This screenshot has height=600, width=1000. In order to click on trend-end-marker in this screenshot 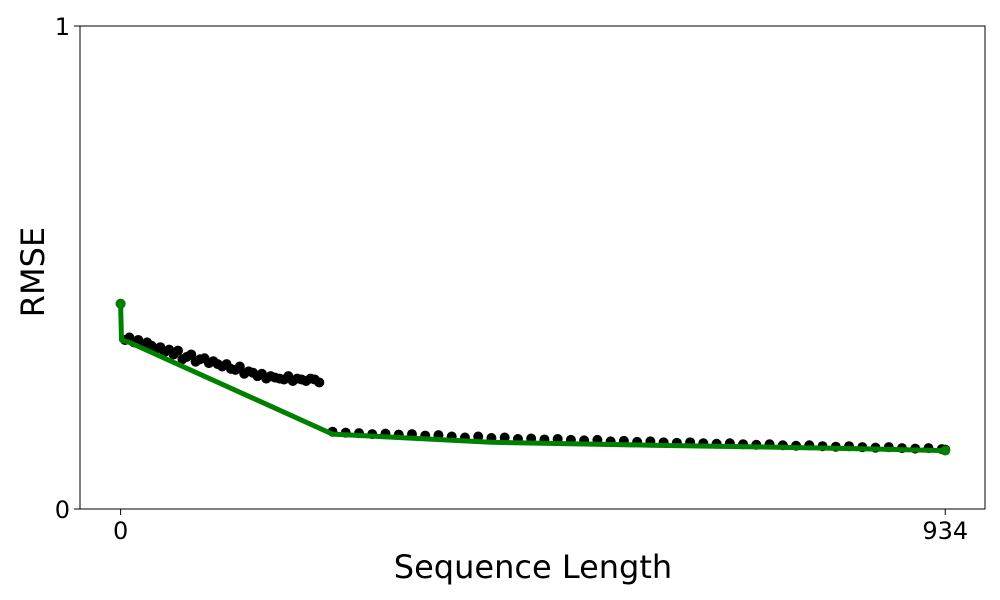, I will do `click(945, 450)`.